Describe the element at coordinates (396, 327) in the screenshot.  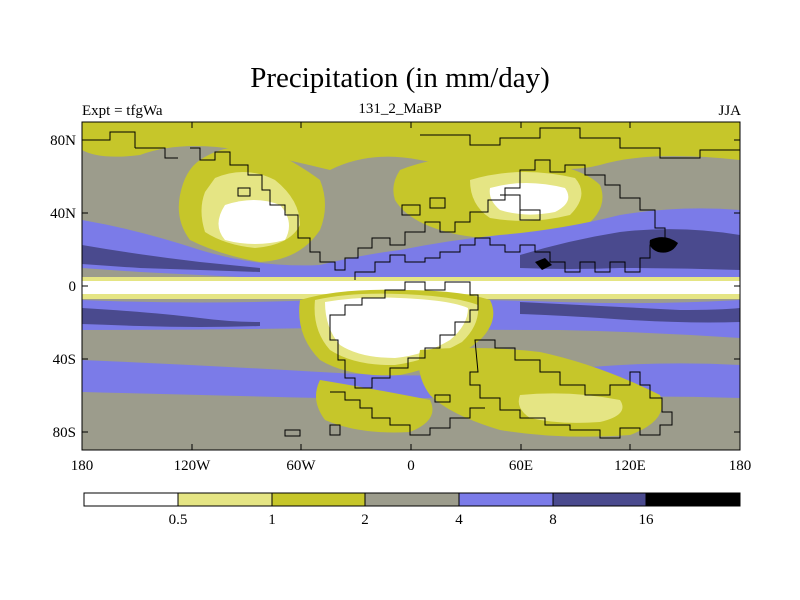
I see `region-gondwana-dry` at that location.